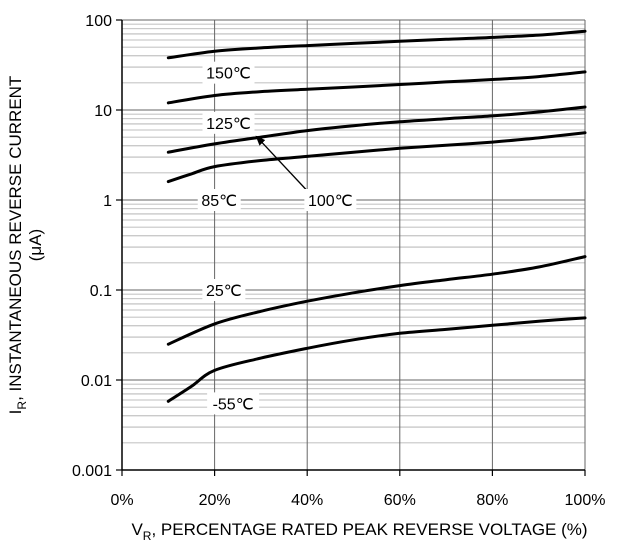  Describe the element at coordinates (215, 500) in the screenshot. I see `x-tick-label: 20%` at that location.